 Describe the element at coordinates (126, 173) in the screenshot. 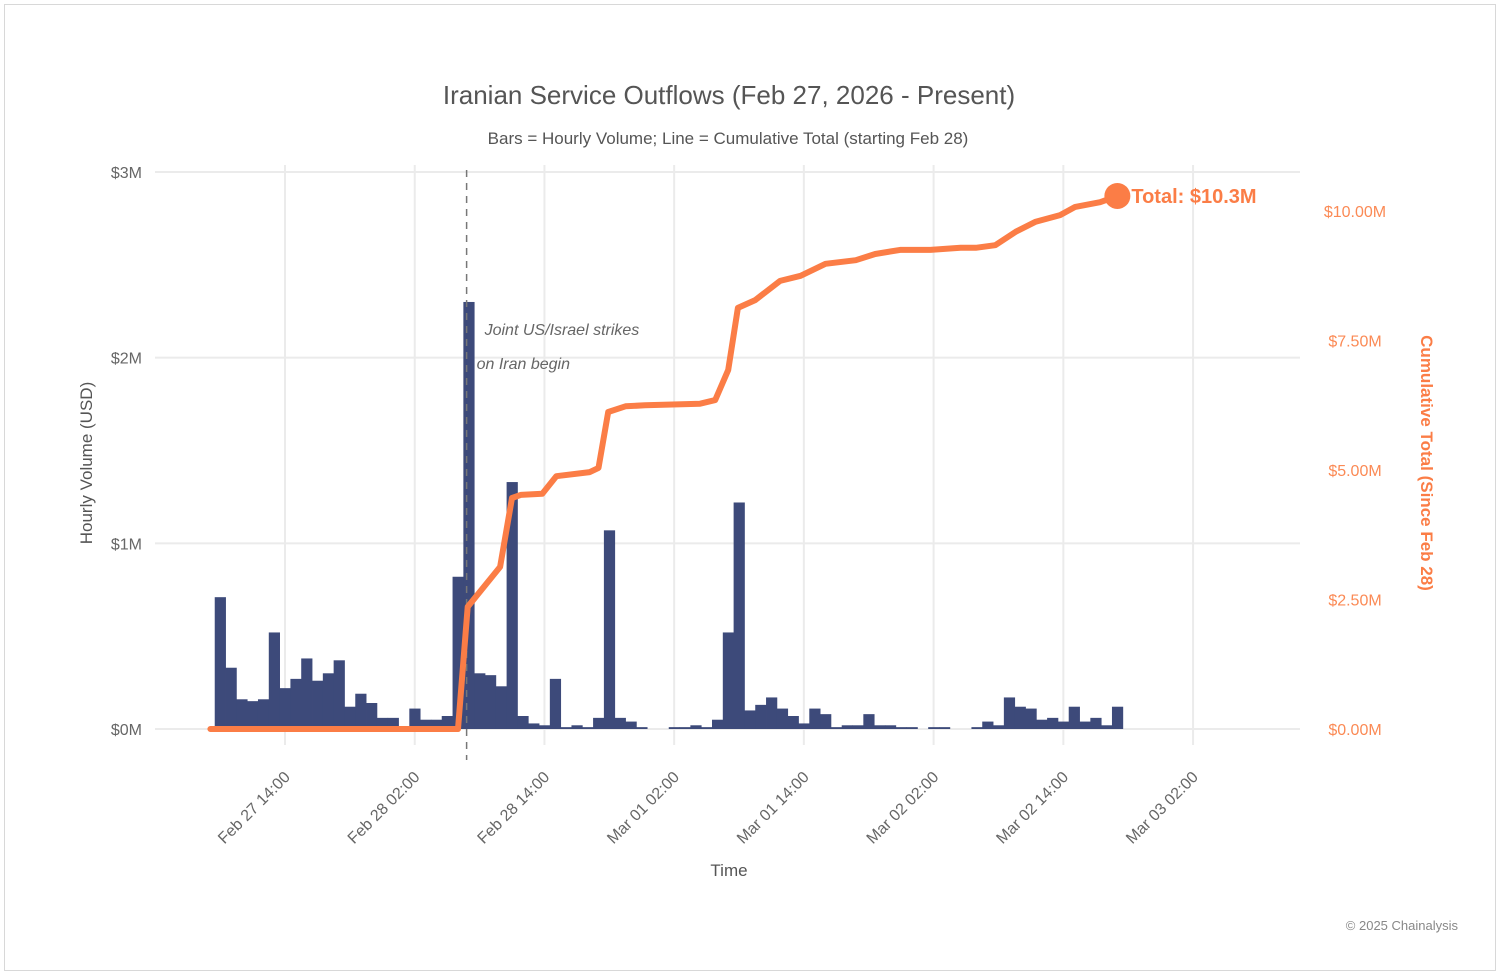

I see `y-tick-label: $3M` at that location.